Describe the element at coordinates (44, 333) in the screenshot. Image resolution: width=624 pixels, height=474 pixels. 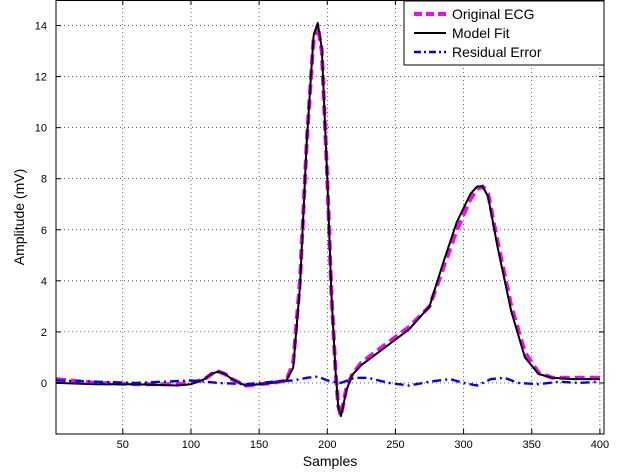
I see `y-tick-label: 2` at that location.